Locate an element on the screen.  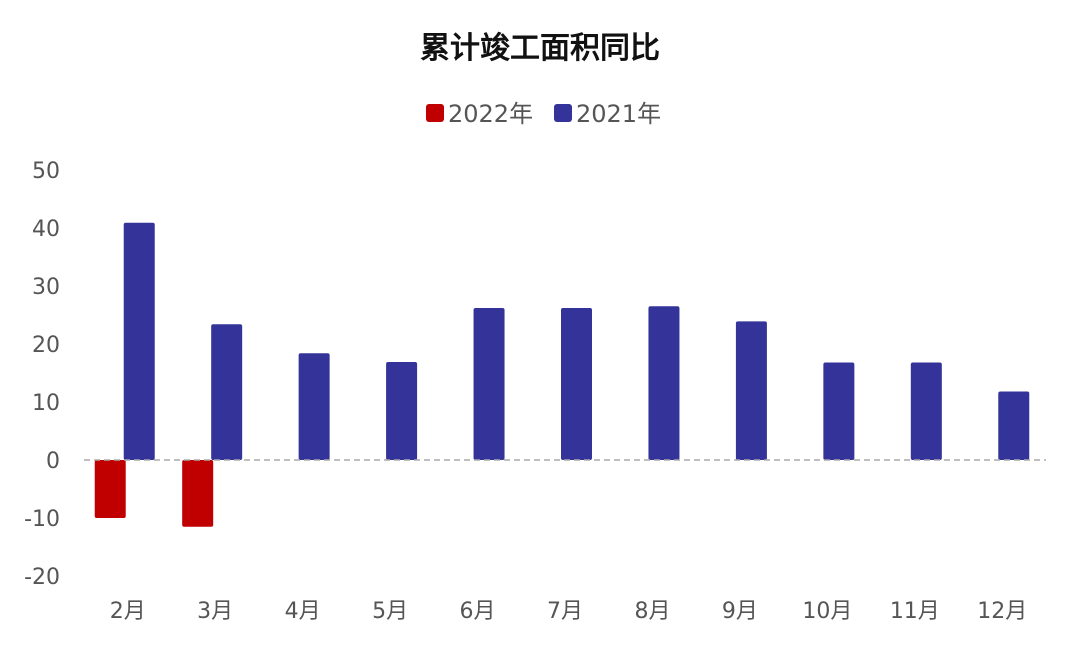
x-tick-label: 11月 is located at coordinates (915, 611).